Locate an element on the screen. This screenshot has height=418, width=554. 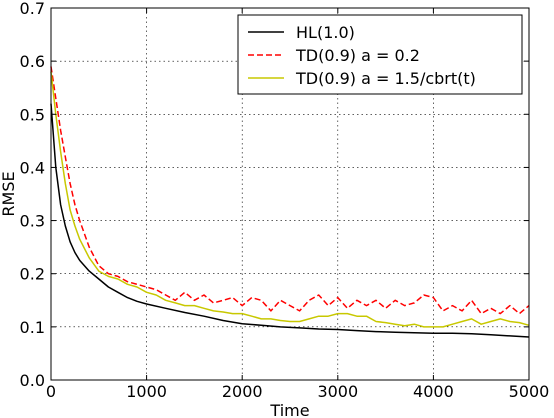
x-tick-label: 0 is located at coordinates (51, 391).